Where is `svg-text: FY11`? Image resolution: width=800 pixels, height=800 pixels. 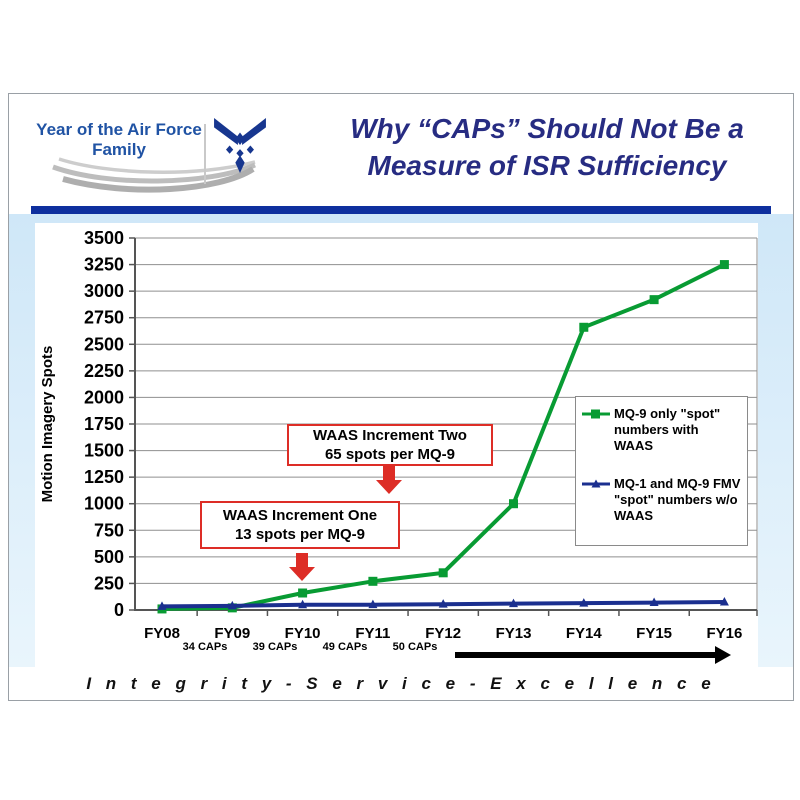 svg-text: FY11 is located at coordinates (372, 633).